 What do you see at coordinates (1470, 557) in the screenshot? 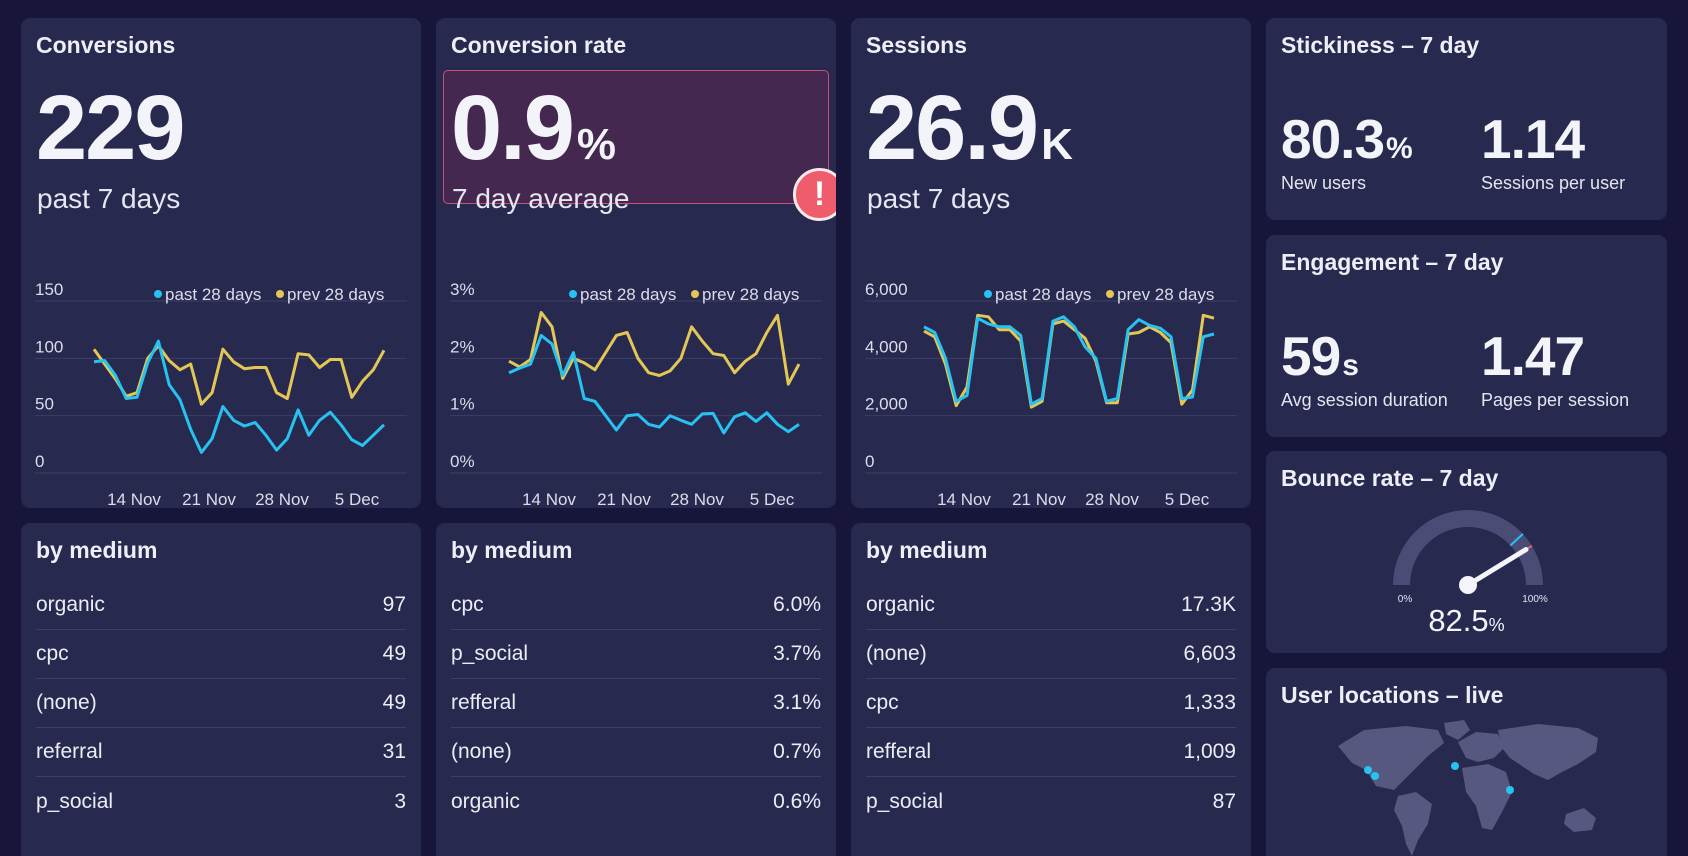
I see `bounce-rate-gauge: 0% 100%` at bounding box center [1470, 557].